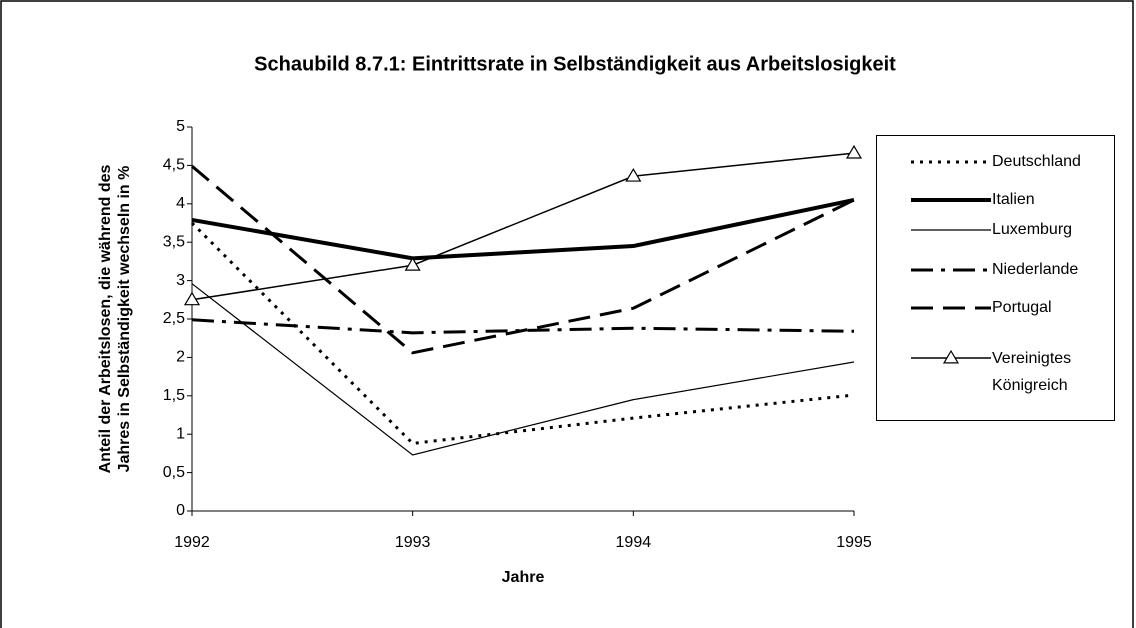 The height and width of the screenshot is (628, 1136). I want to click on x-tick-label: 1993, so click(413, 542).